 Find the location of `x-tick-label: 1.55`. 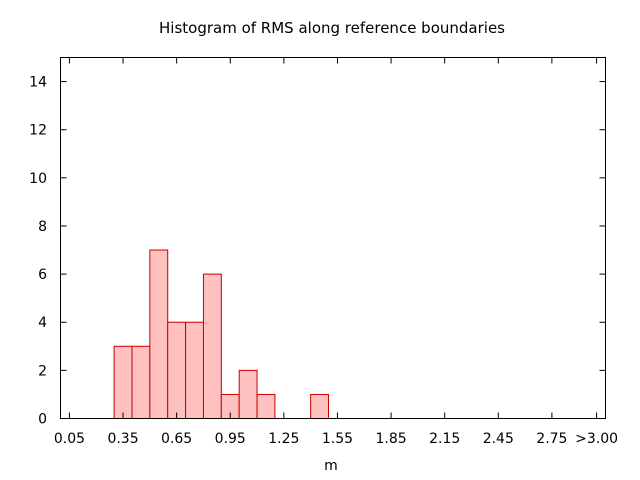

x-tick-label: 1.55 is located at coordinates (337, 439).